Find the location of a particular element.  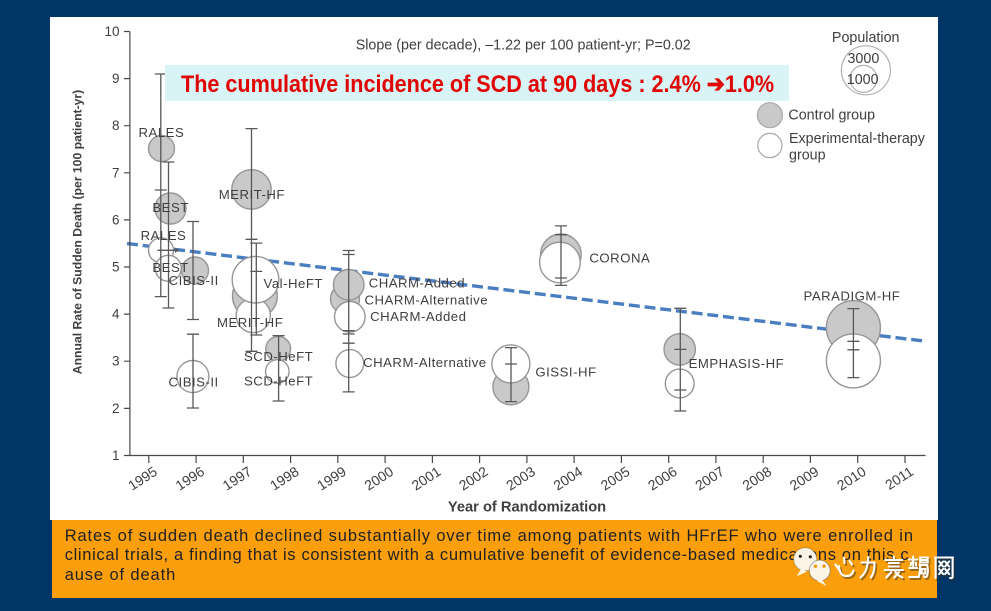

svg-text: Control group is located at coordinates (831, 116).